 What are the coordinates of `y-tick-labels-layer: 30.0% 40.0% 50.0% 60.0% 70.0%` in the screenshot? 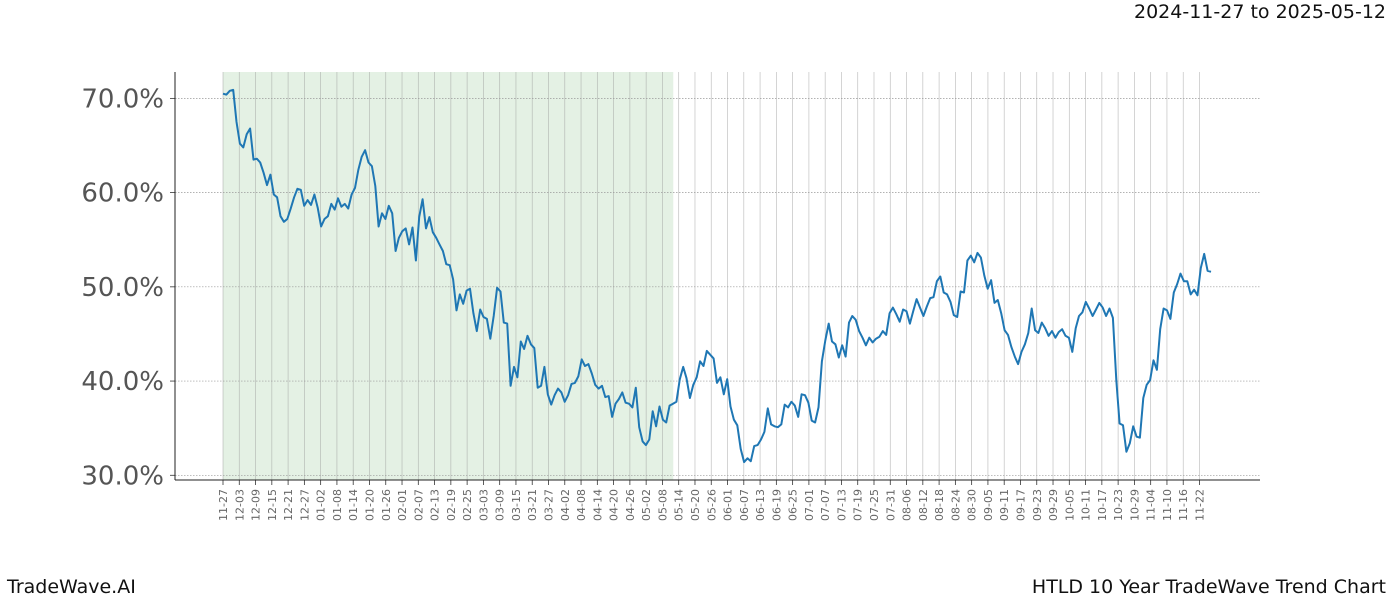 It's located at (122, 287).